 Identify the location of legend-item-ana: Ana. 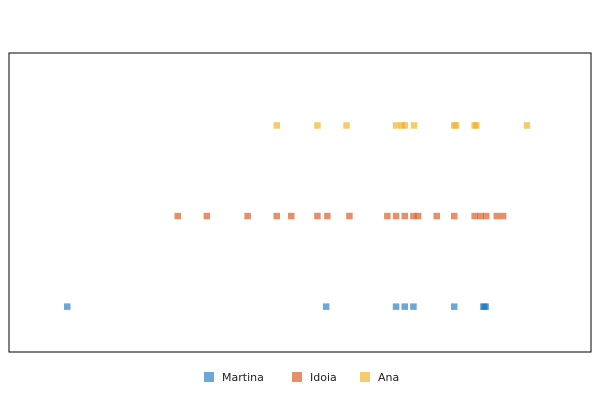
(379, 377).